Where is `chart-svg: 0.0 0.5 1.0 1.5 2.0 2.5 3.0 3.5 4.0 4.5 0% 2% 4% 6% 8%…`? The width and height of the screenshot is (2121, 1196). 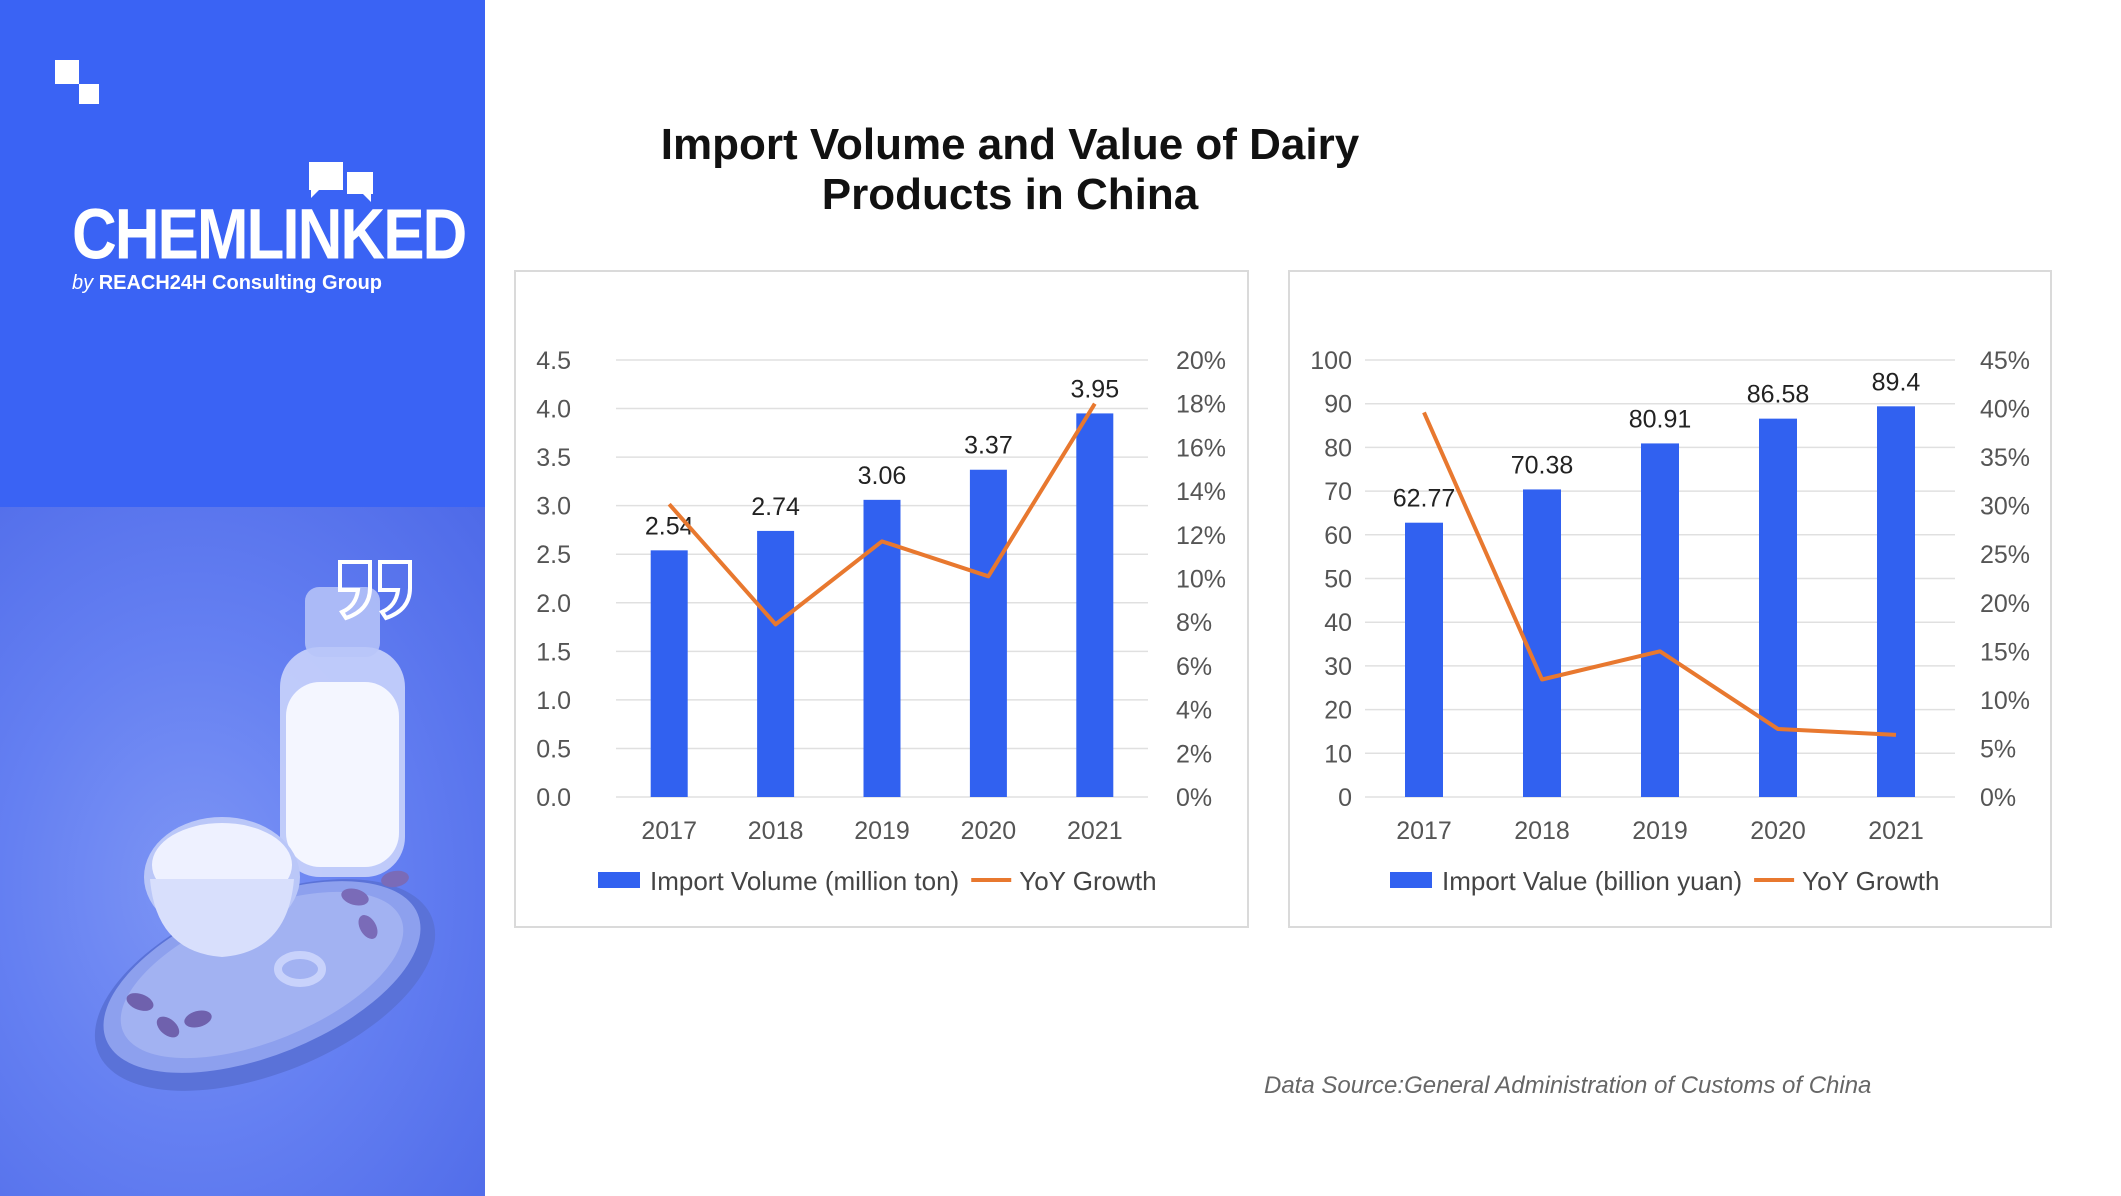
chart-svg: 0.0 0.5 1.0 1.5 2.0 2.5 3.0 3.5 4.0 4.5 0% 2% 4% 6% 8%… is located at coordinates (881, 621).